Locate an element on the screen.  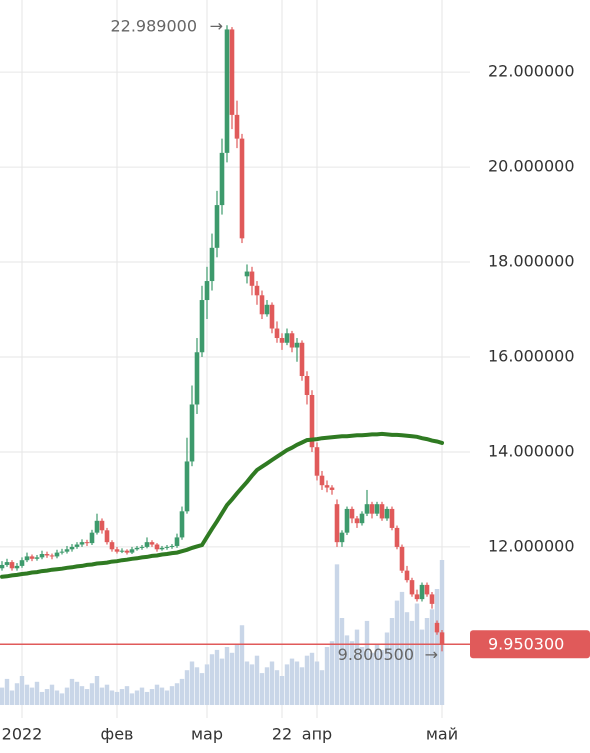
y-tick-label: 12.000000 is located at coordinates (531, 545).